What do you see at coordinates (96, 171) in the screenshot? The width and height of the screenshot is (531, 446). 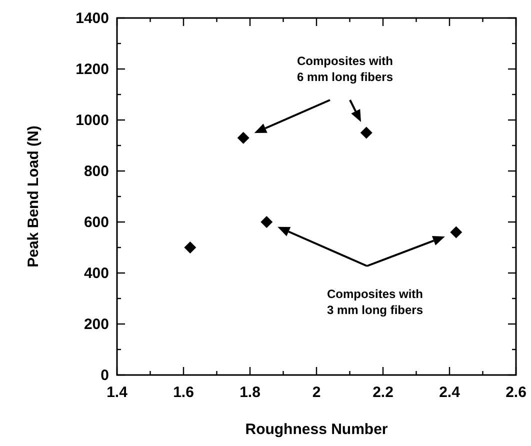 I see `y-tick-label: 800` at bounding box center [96, 171].